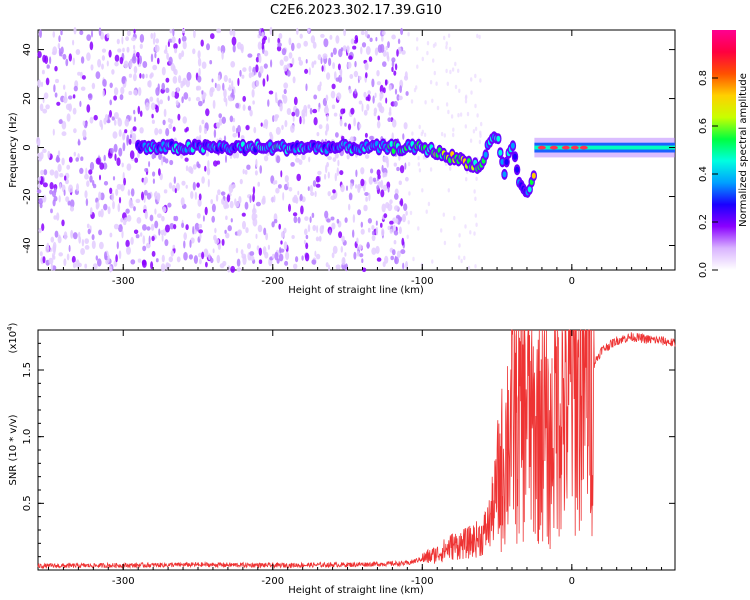  What do you see at coordinates (12, 337) in the screenshot?
I see `snr-multiplier: (x104)` at bounding box center [12, 337].